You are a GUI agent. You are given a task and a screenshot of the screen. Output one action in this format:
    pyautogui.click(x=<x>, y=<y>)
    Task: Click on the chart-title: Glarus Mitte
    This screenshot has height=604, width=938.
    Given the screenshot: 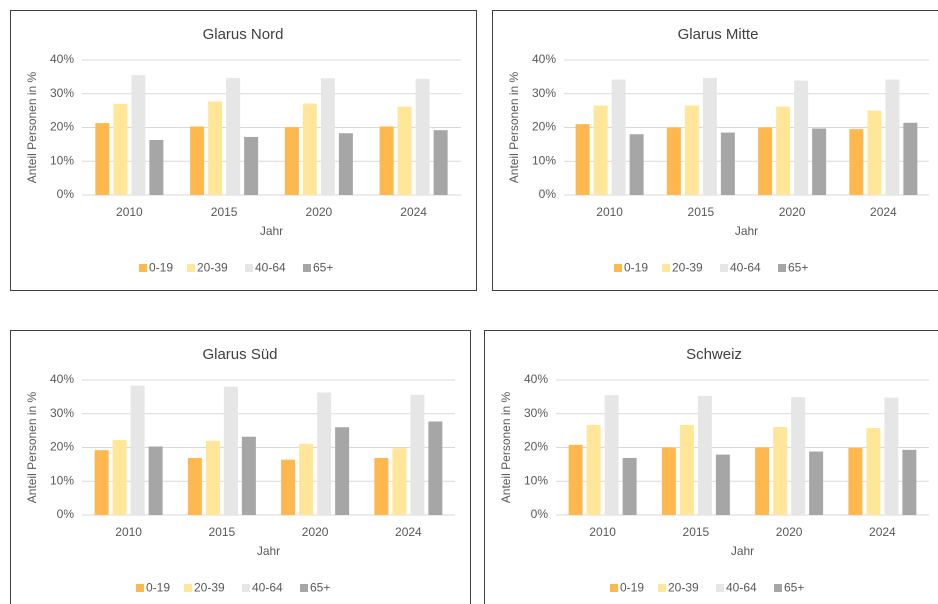 What is the action you would take?
    pyautogui.click(x=718, y=34)
    